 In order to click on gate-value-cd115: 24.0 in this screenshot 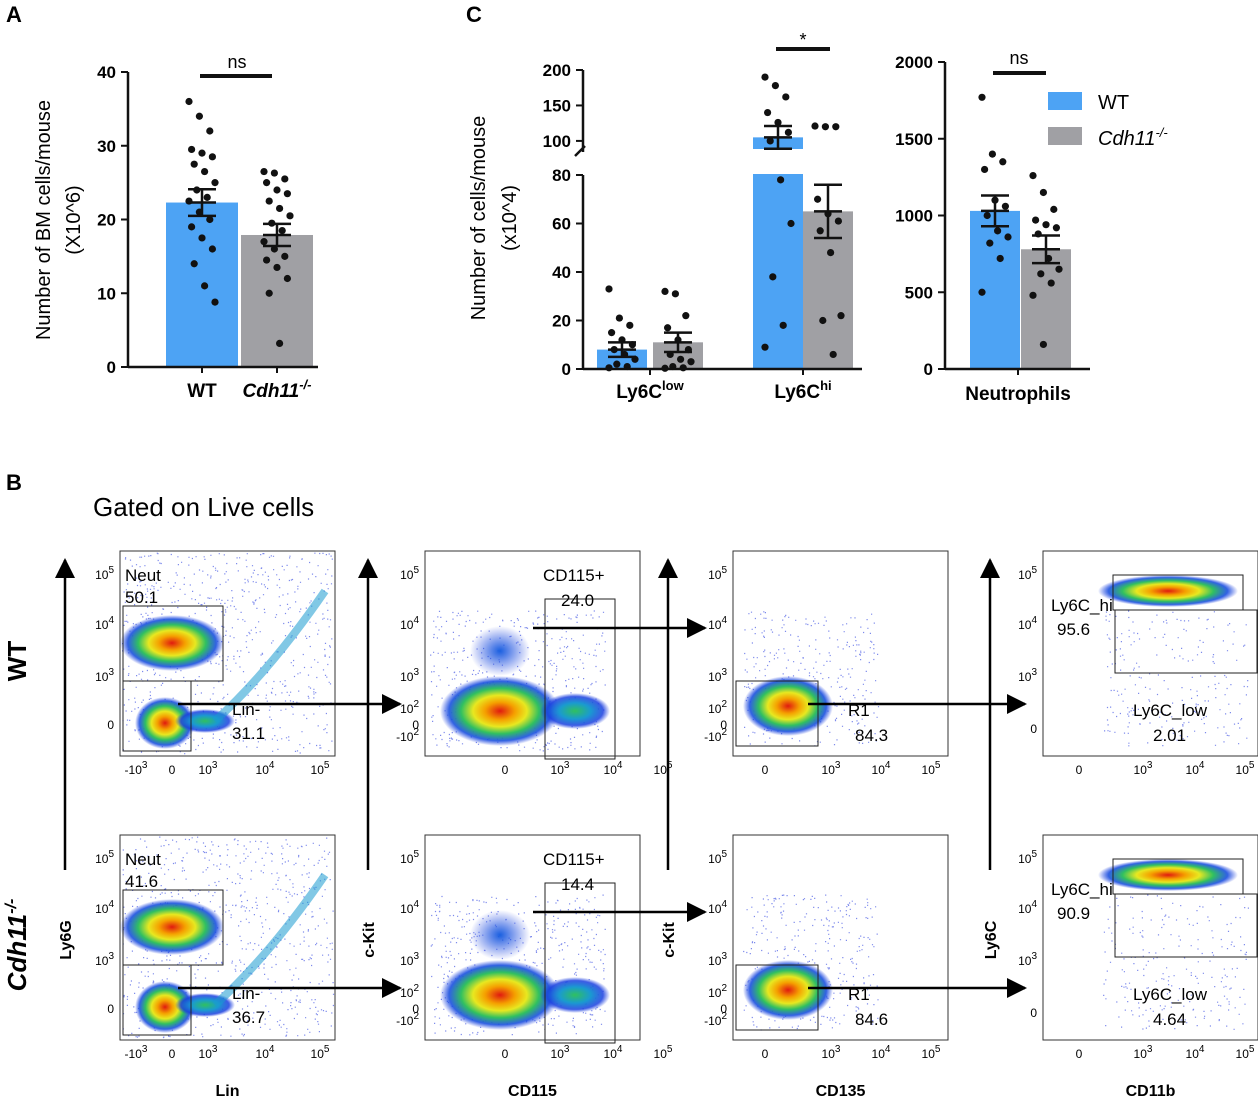, I will do `click(577, 600)`.